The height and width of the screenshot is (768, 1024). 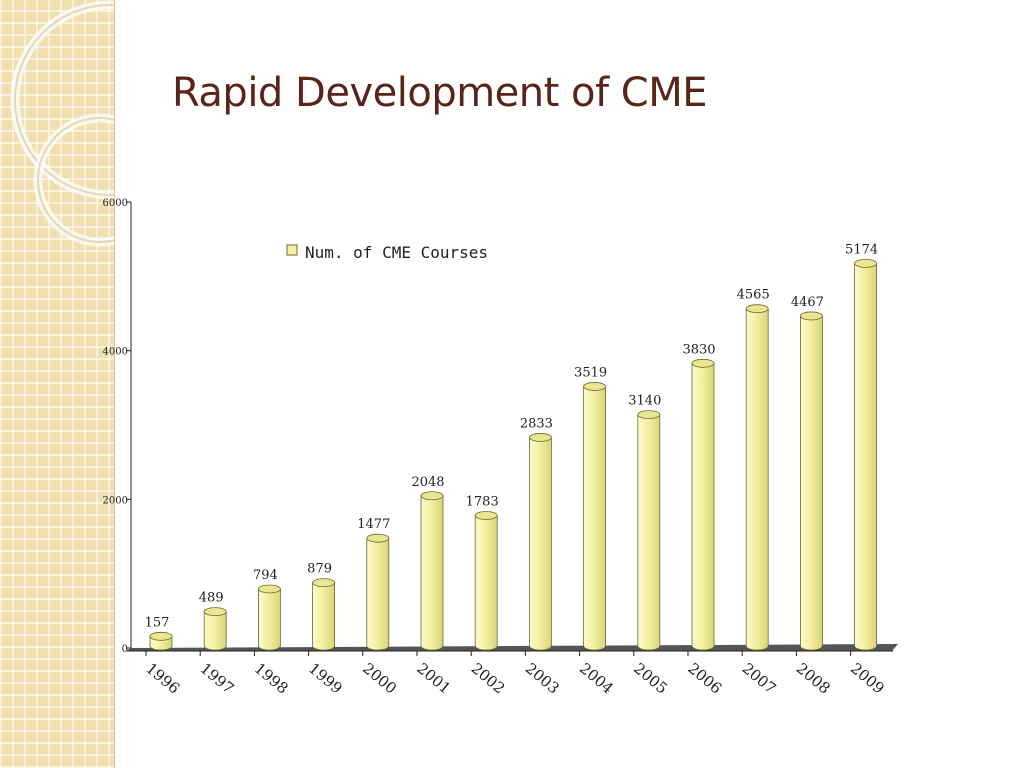 I want to click on data-label: 4565, so click(x=753, y=295).